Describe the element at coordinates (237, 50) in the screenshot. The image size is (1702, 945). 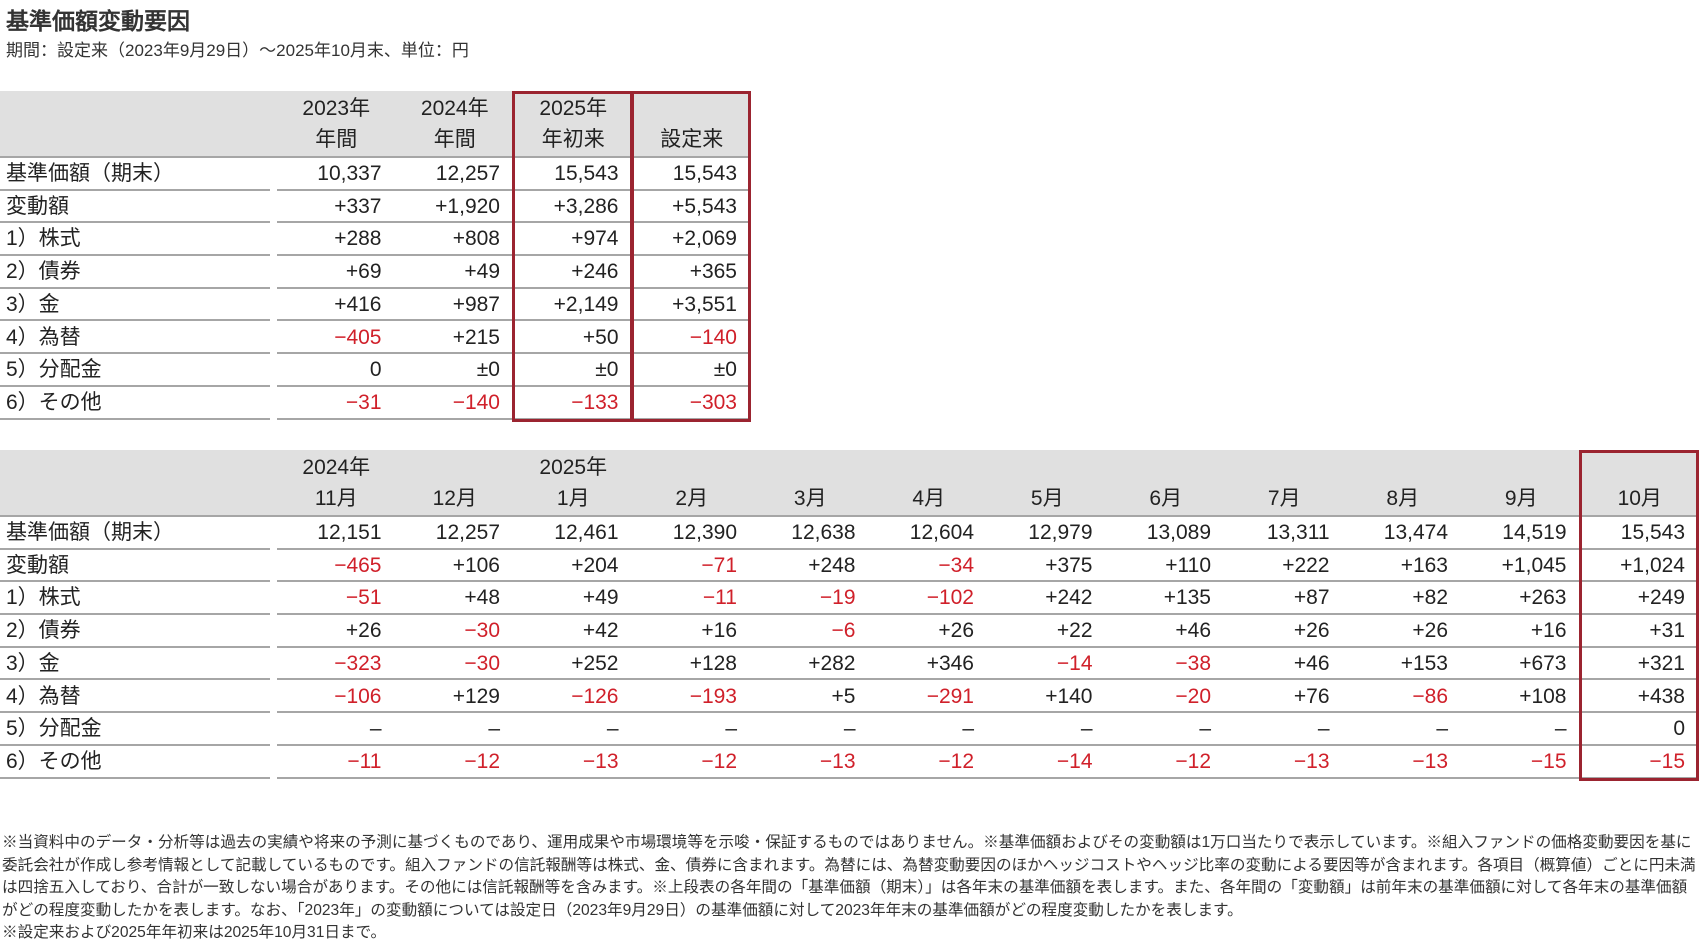
I see `subtitle: 期間：設定来（2023年9月29日）～2025年10月末、単位：円` at that location.